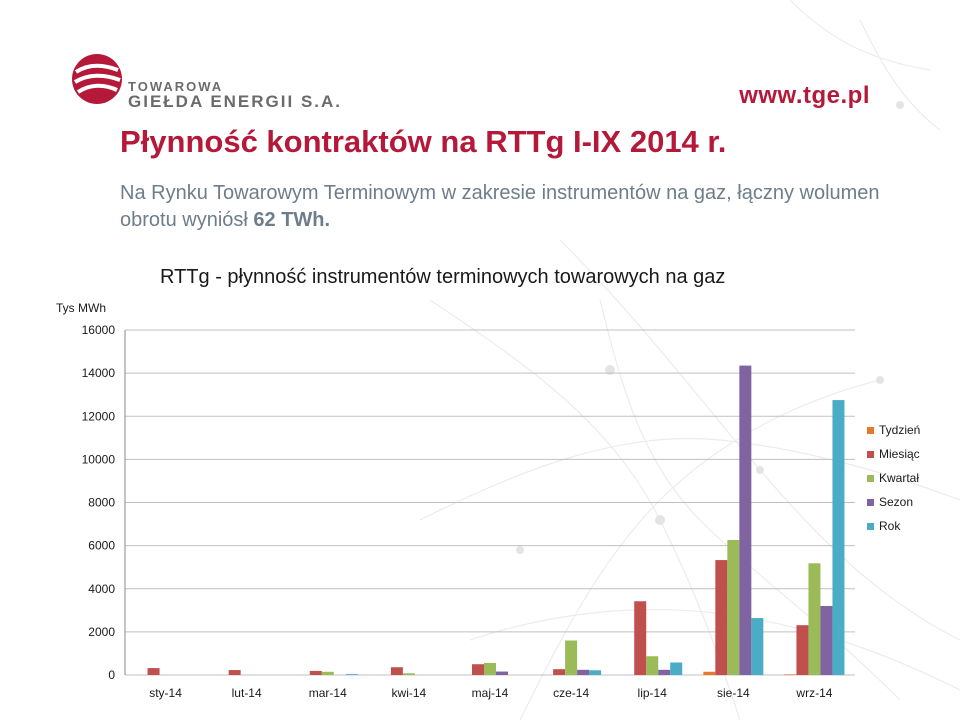 The image size is (960, 720). What do you see at coordinates (571, 657) in the screenshot?
I see `bar-kwartał-cze-14` at bounding box center [571, 657].